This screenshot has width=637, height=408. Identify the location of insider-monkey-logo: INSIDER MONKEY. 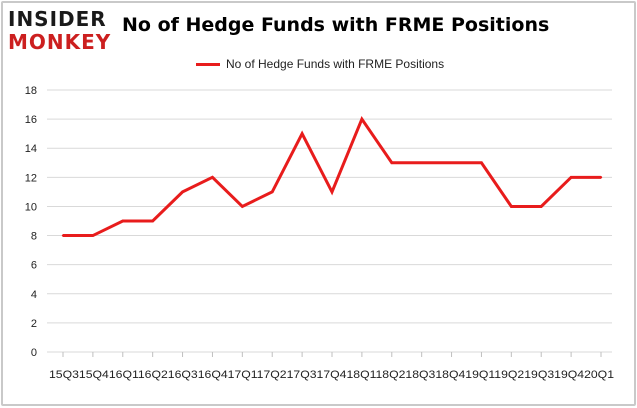
(63, 31).